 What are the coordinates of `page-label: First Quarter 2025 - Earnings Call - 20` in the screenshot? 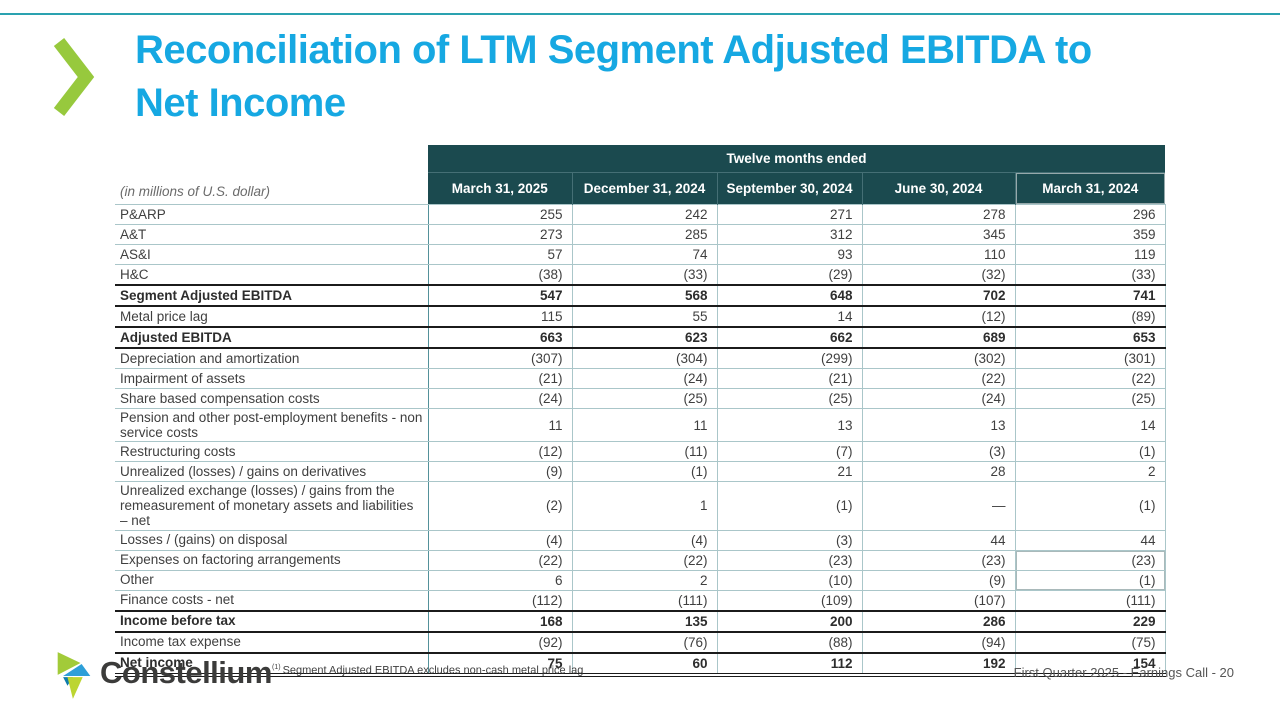 It's located at (1123, 672).